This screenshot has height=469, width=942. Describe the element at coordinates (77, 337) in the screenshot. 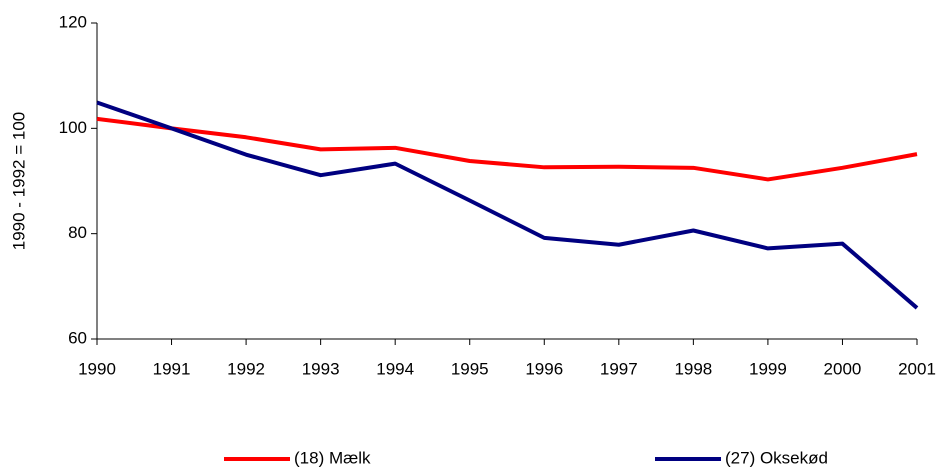

I see `y-tick-label: 60` at that location.